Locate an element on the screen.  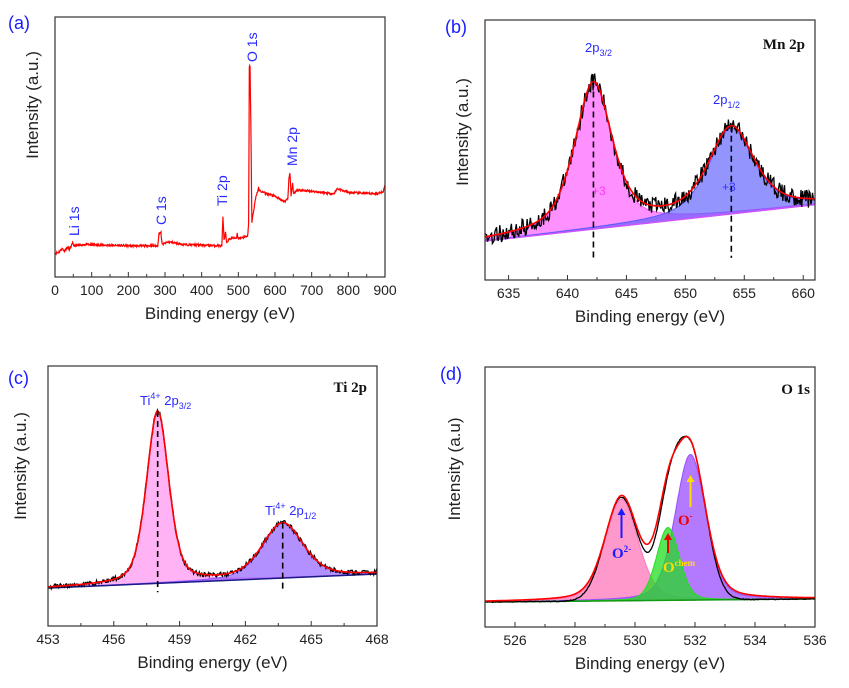
x-tick-label: 465 is located at coordinates (312, 639).